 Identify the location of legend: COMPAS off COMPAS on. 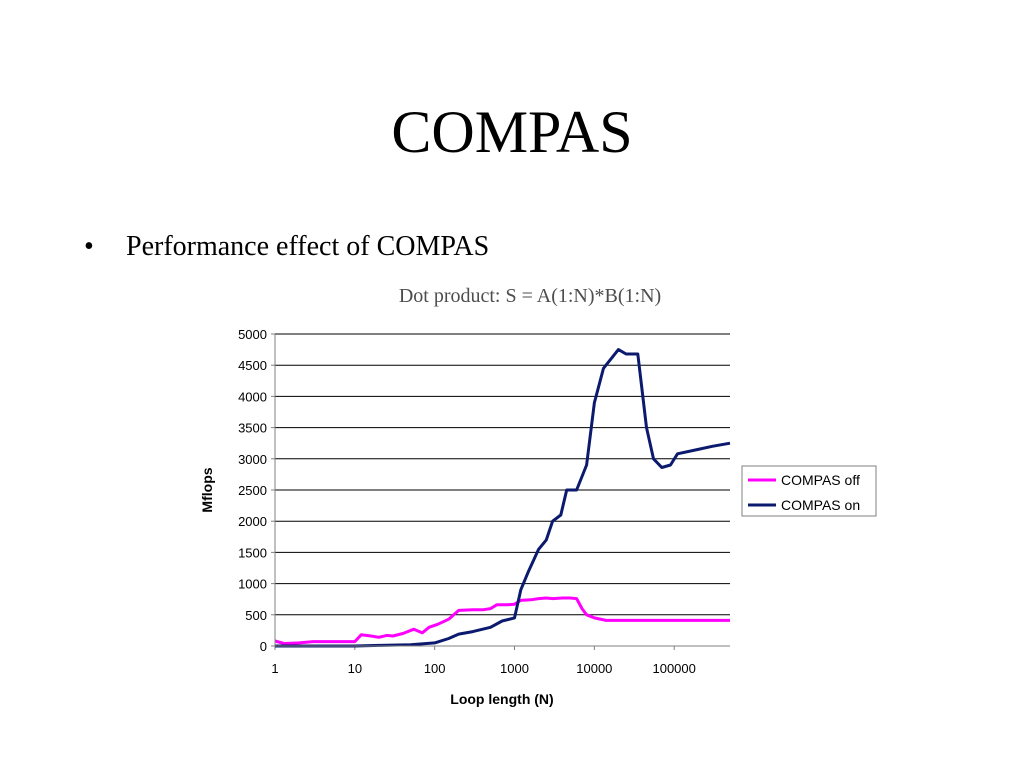
(809, 491).